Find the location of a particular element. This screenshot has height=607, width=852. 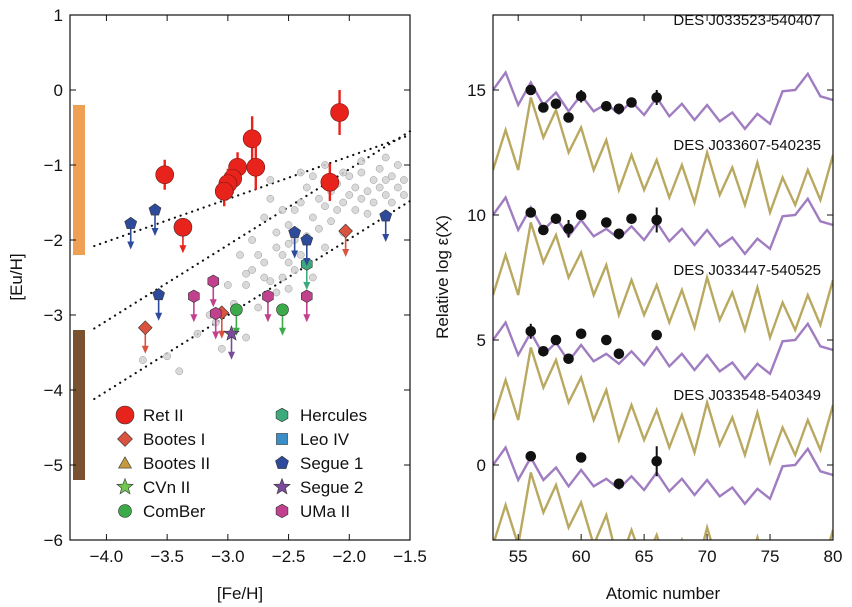

legend-label-ret-ii: Ret II is located at coordinates (163, 415).